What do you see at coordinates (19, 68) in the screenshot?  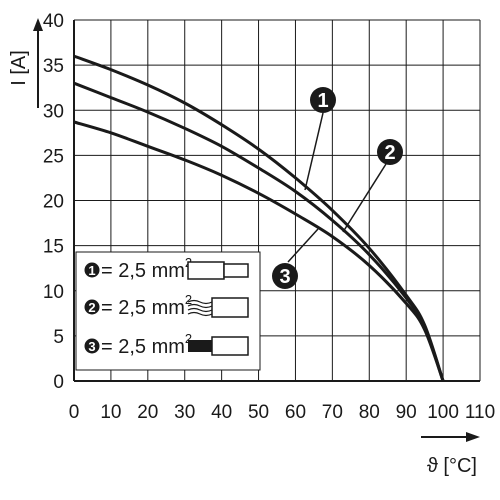 I see `y-axis-title: I [A]` at bounding box center [19, 68].